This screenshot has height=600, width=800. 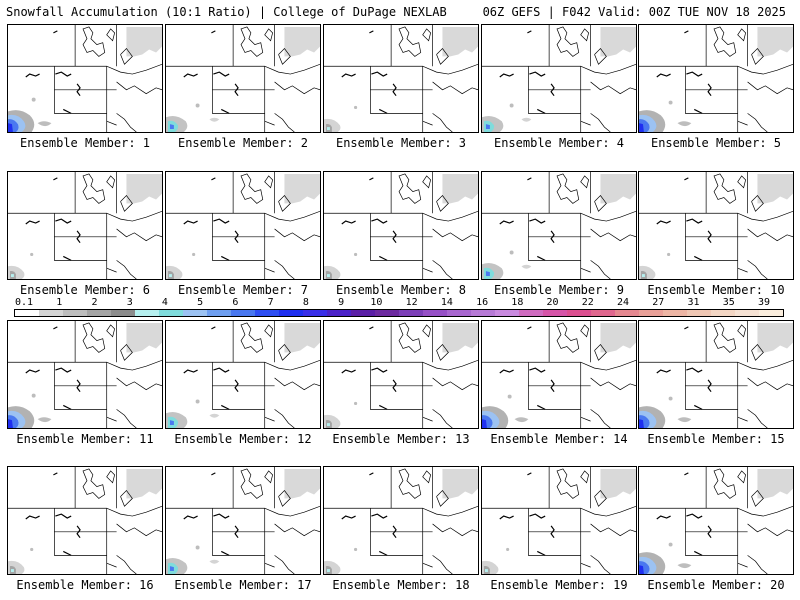 What do you see at coordinates (24, 302) in the screenshot?
I see `scale-tick-label: 0.1` at bounding box center [24, 302].